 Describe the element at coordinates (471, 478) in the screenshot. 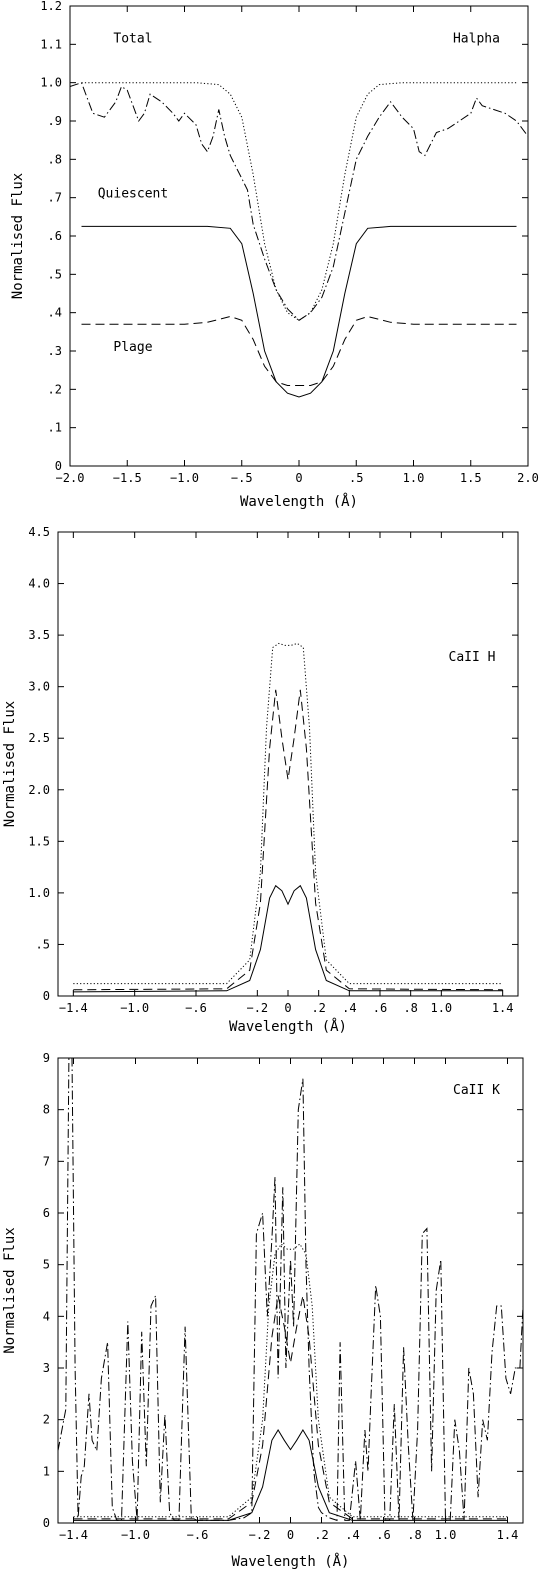

I see `x-tick-label: 1.5` at that location.